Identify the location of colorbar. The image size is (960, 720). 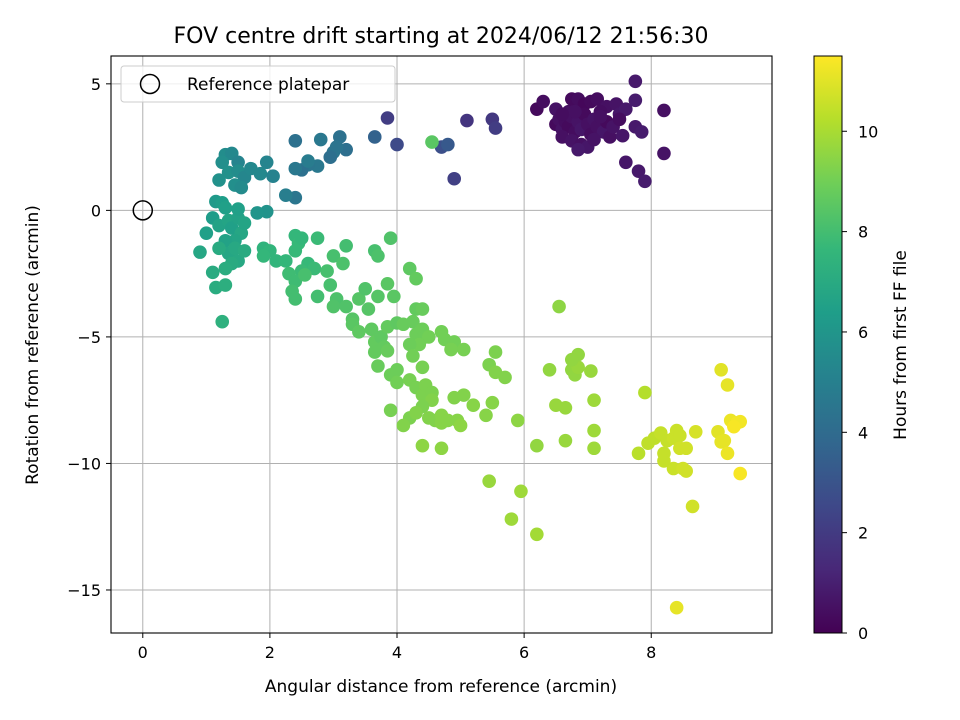
(828, 344).